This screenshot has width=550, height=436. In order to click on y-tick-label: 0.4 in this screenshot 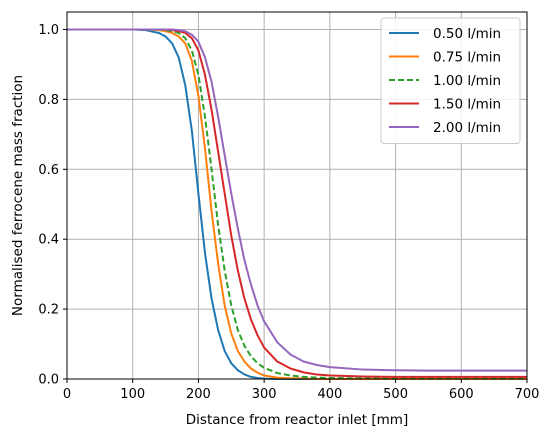, I will do `click(48, 240)`.